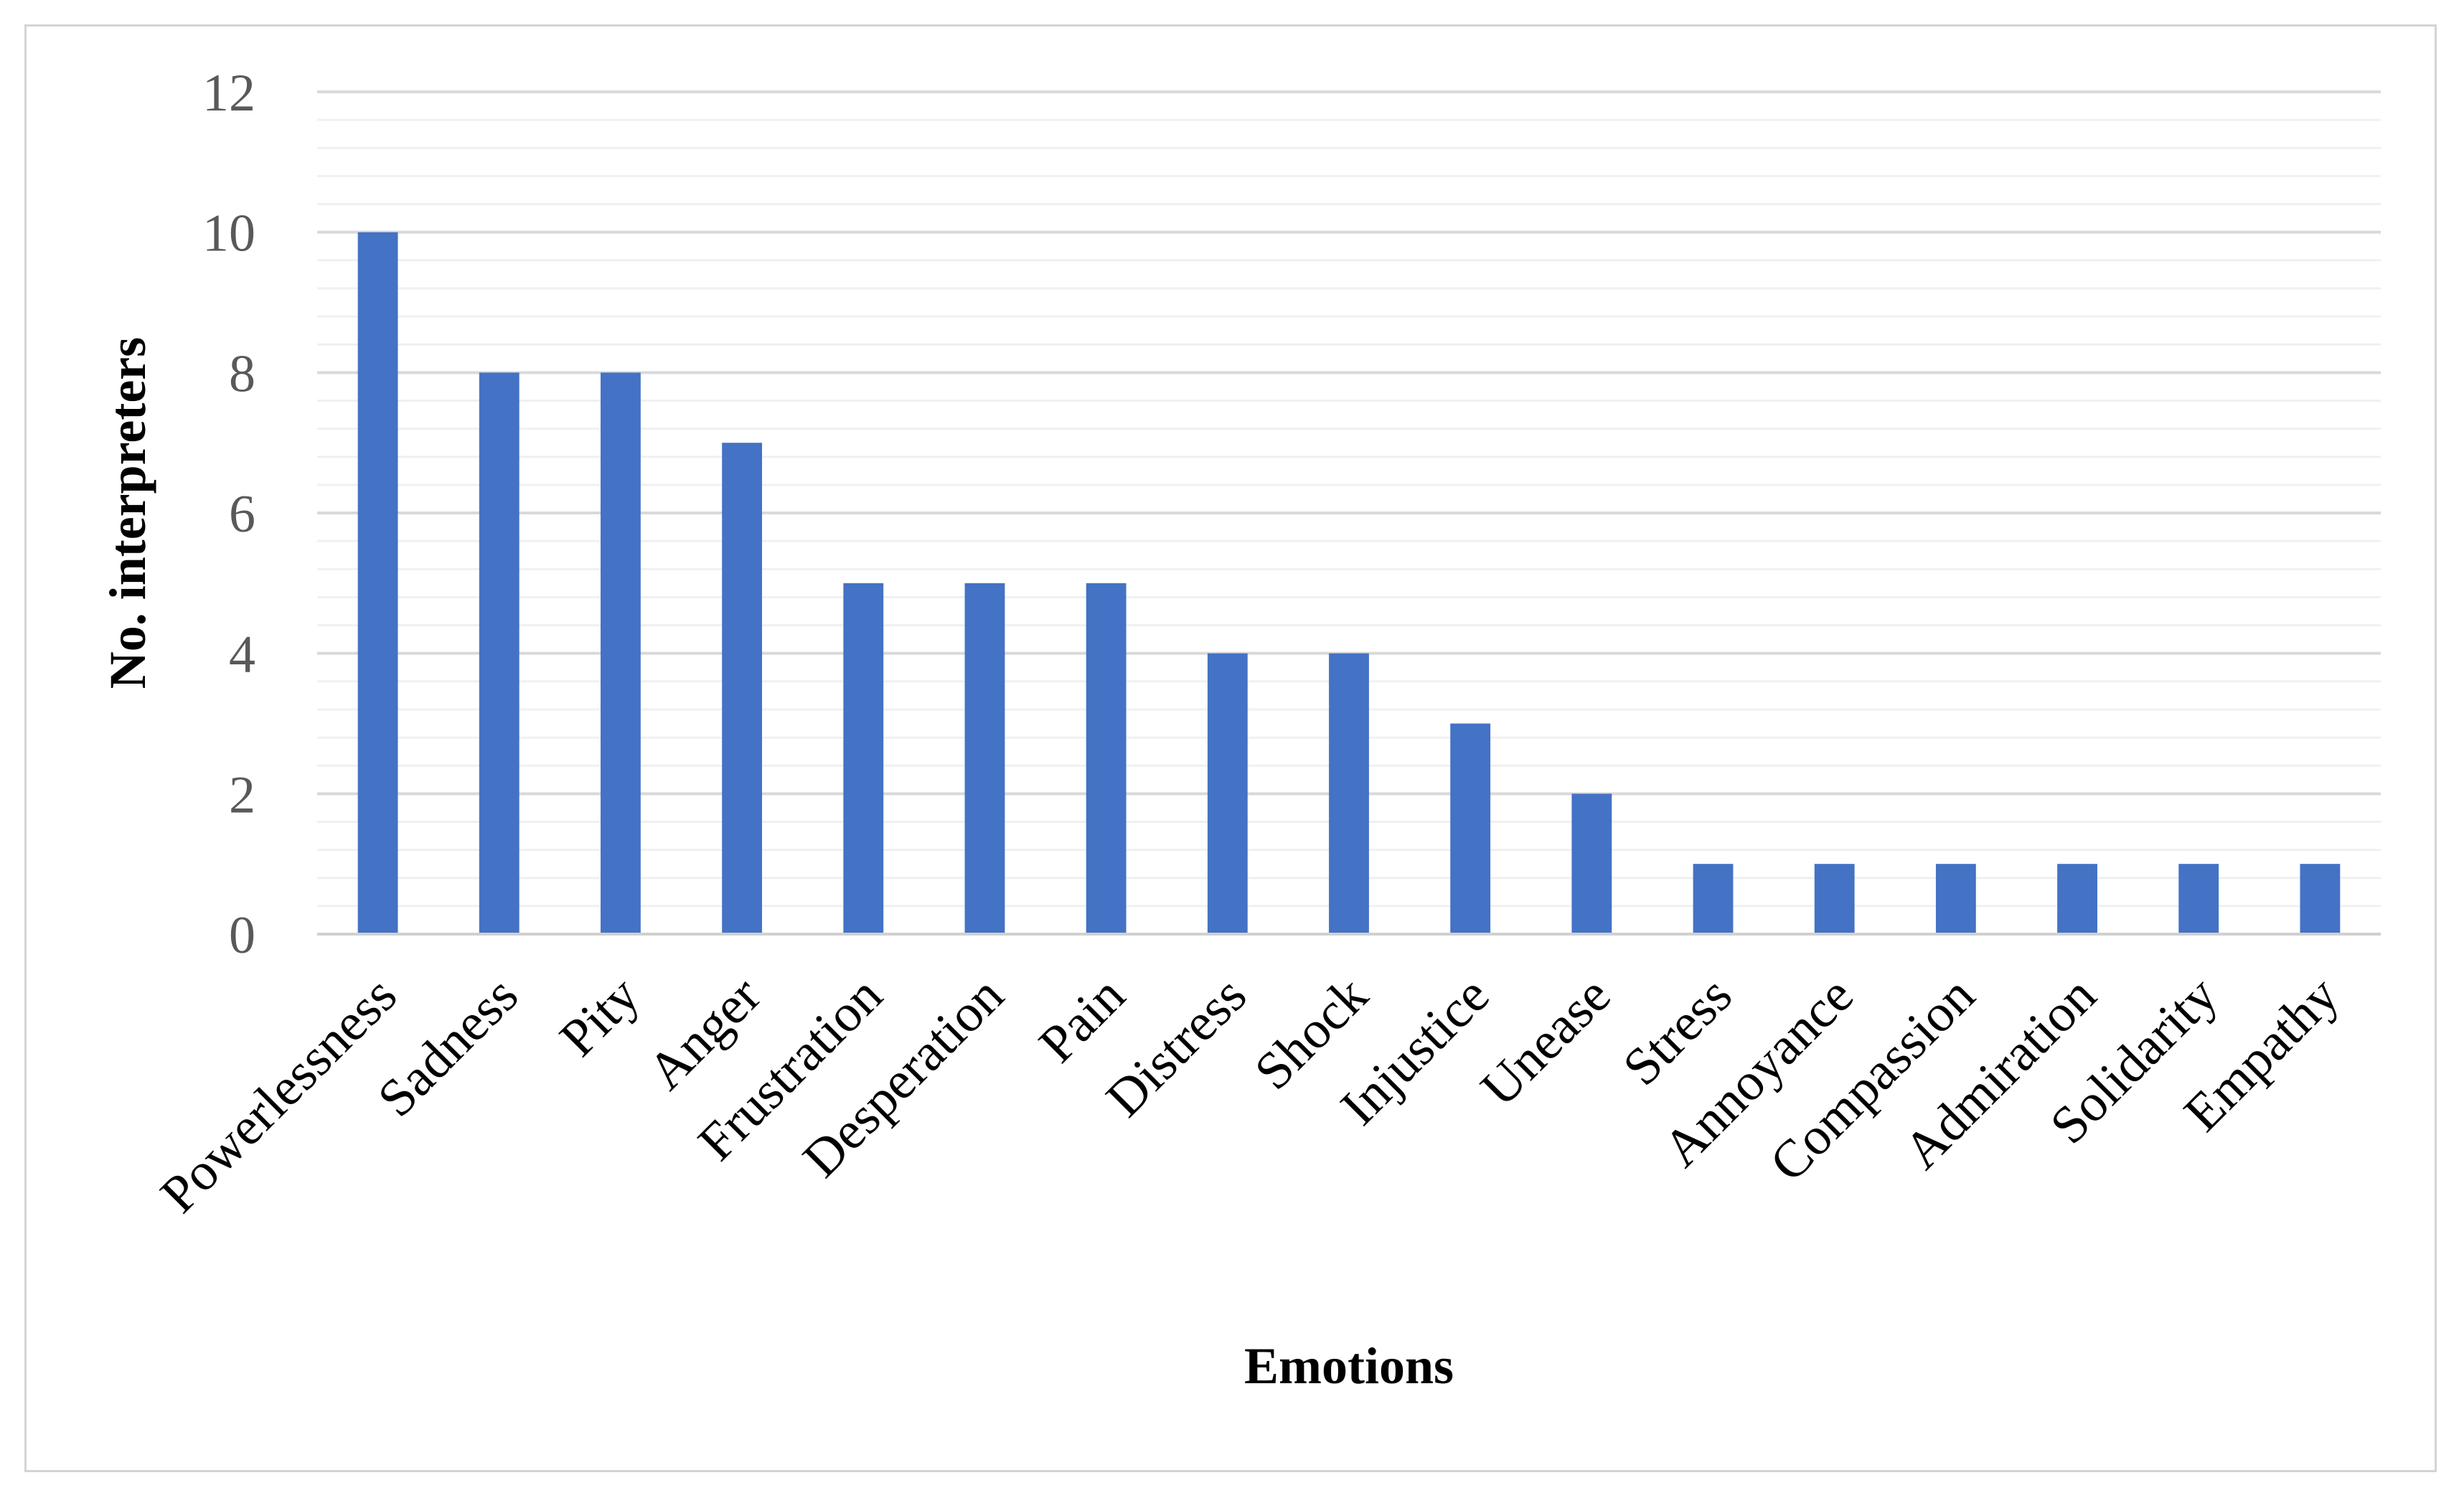 This screenshot has width=2464, height=1498. I want to click on y-tick-label: 10, so click(228, 233).